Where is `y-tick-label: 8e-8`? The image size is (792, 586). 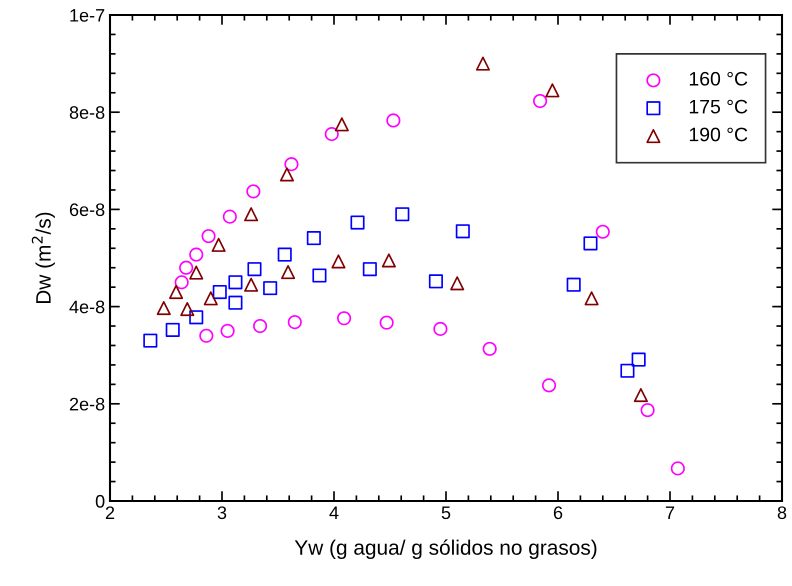
y-tick-label: 8e-8 is located at coordinates (87, 112).